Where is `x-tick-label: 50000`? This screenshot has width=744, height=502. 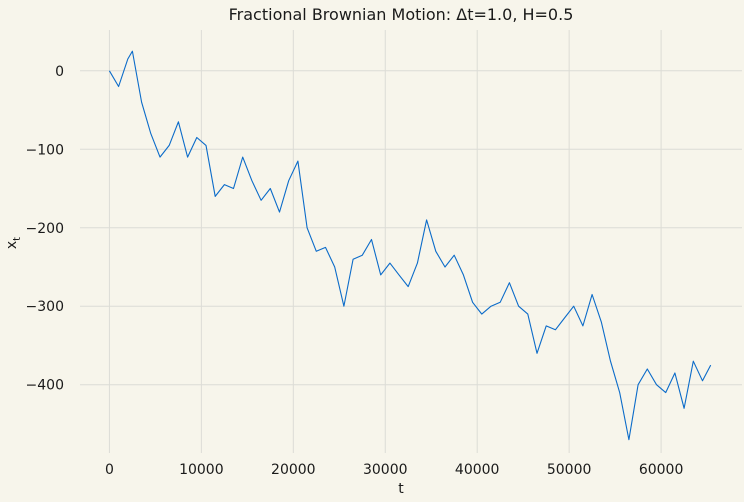
x-tick-label: 50000 is located at coordinates (569, 470).